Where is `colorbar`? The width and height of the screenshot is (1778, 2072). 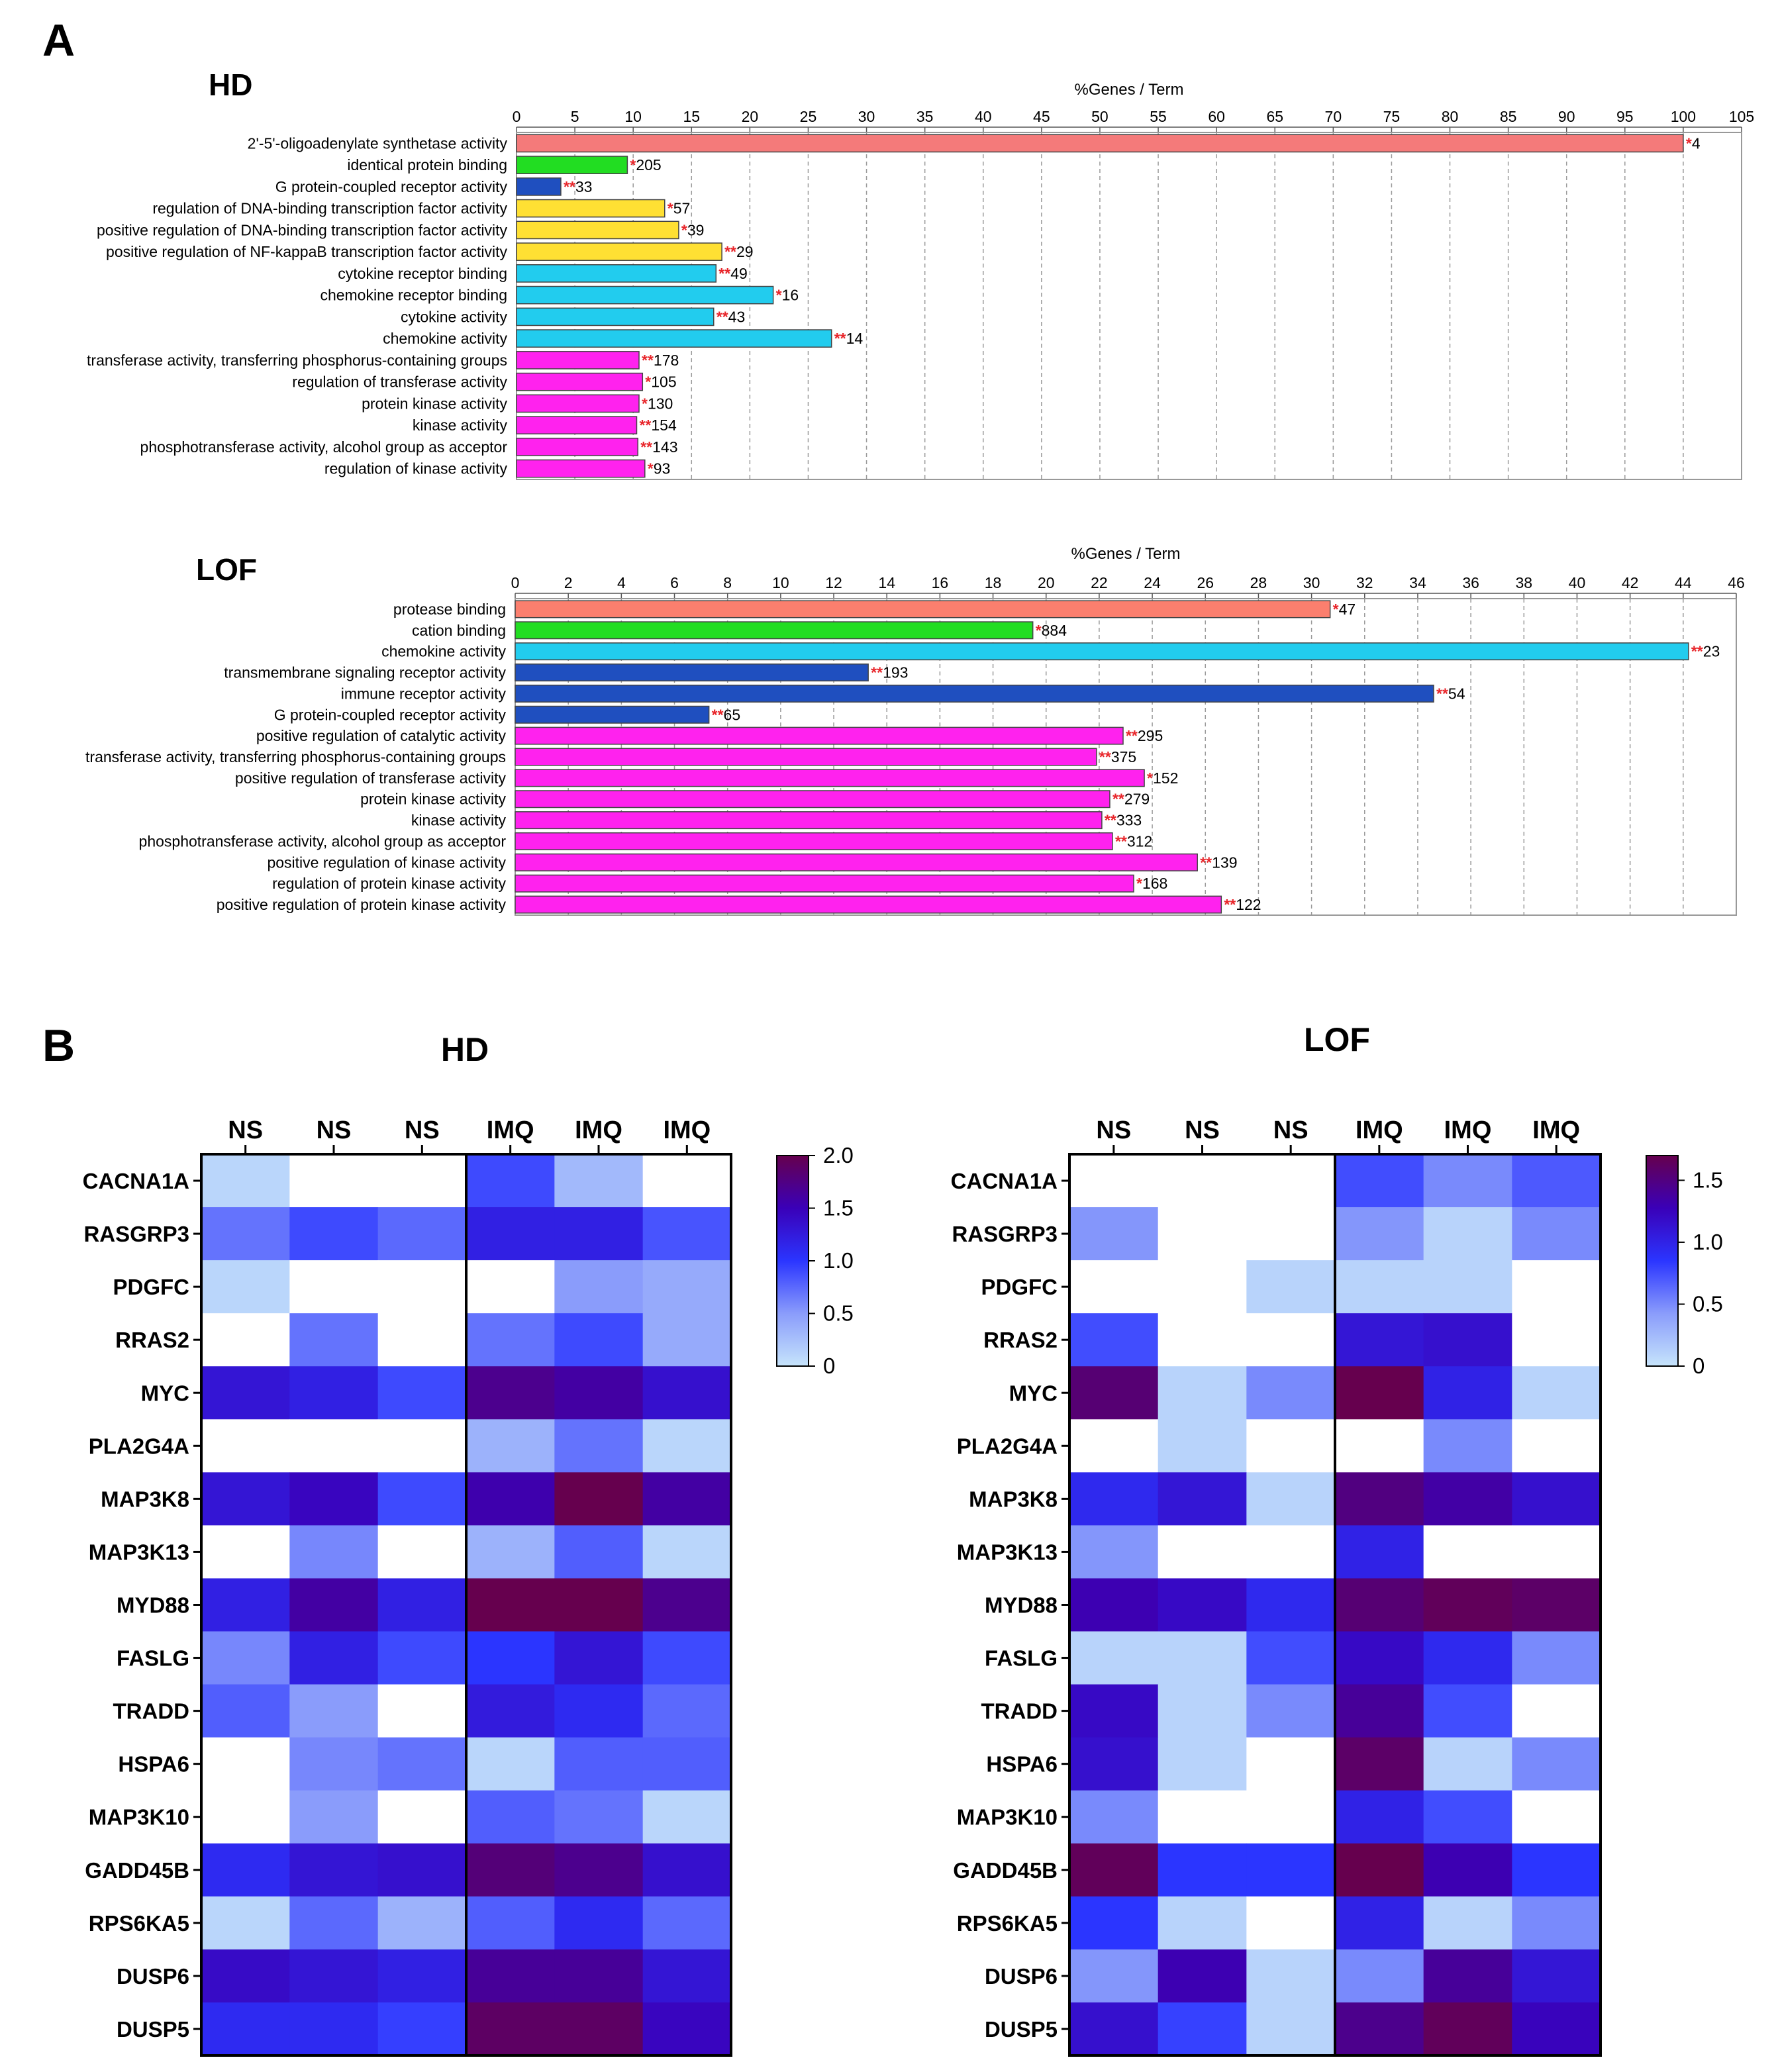
colorbar is located at coordinates (792, 1261).